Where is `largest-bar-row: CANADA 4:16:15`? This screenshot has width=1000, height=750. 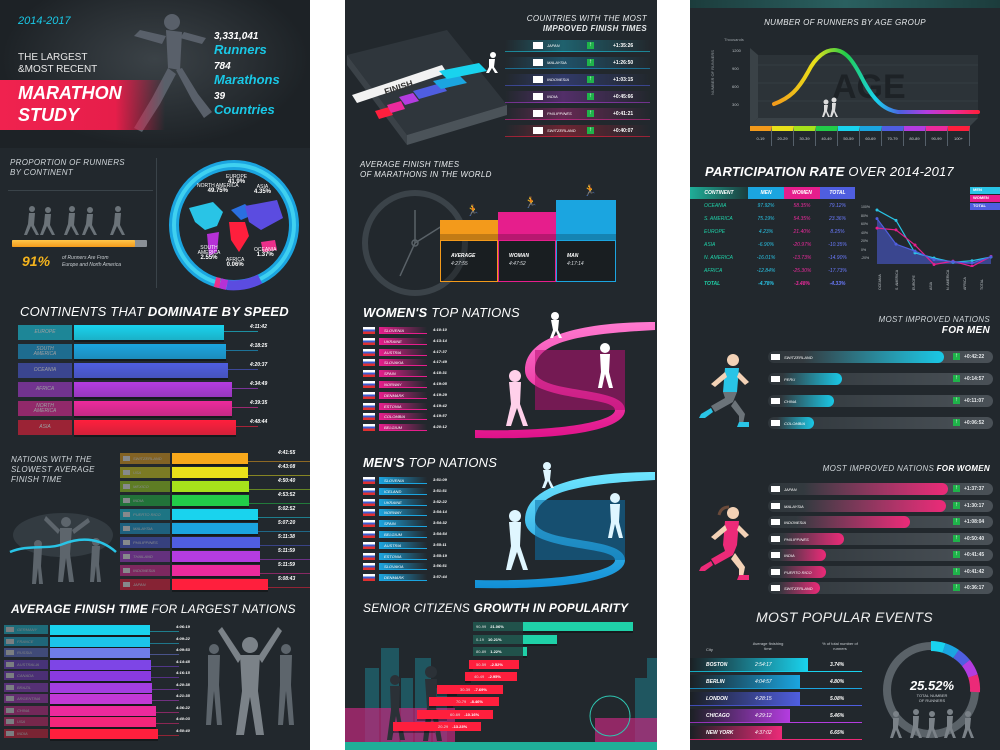
largest-bar-row: CANADA 4:16:15 is located at coordinates (104, 675).